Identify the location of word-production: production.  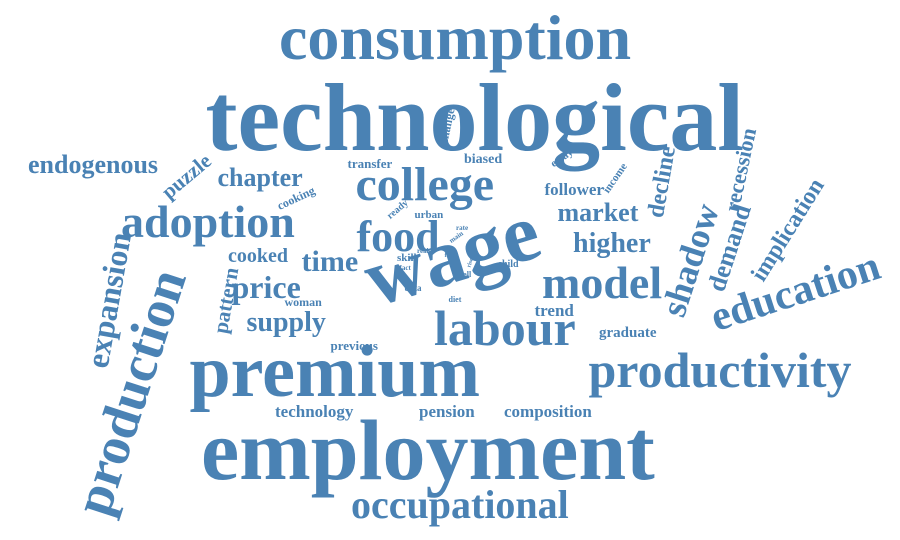
(130, 392).